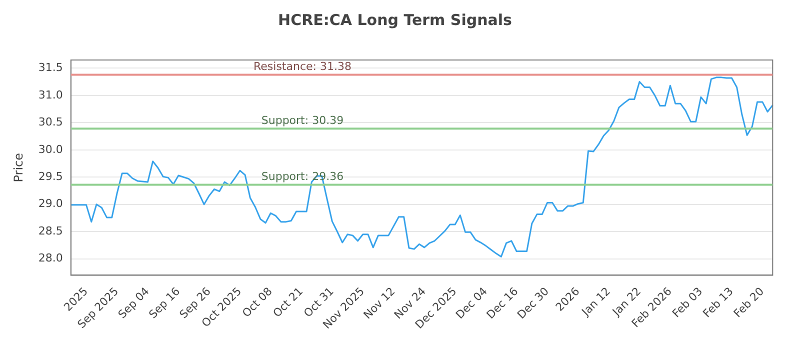  I want to click on x-tick-label: Feb 20, so click(749, 302).